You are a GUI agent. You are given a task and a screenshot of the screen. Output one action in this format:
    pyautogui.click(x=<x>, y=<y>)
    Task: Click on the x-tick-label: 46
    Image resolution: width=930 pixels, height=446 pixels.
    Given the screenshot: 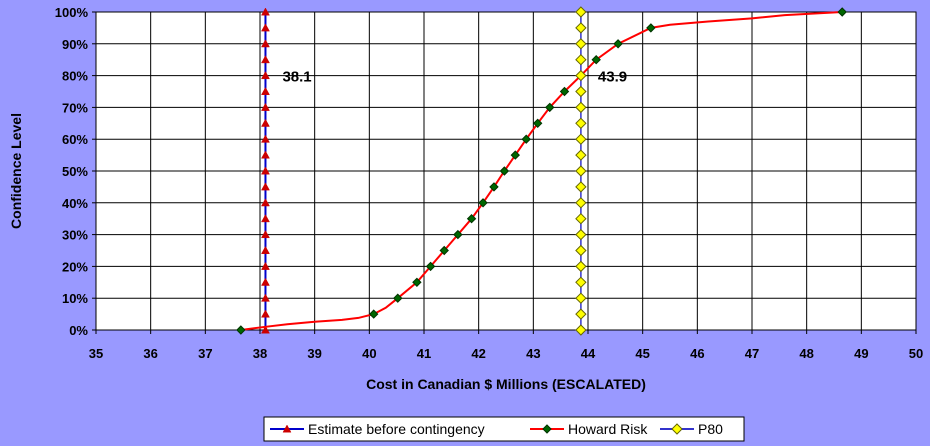 What is the action you would take?
    pyautogui.click(x=697, y=353)
    